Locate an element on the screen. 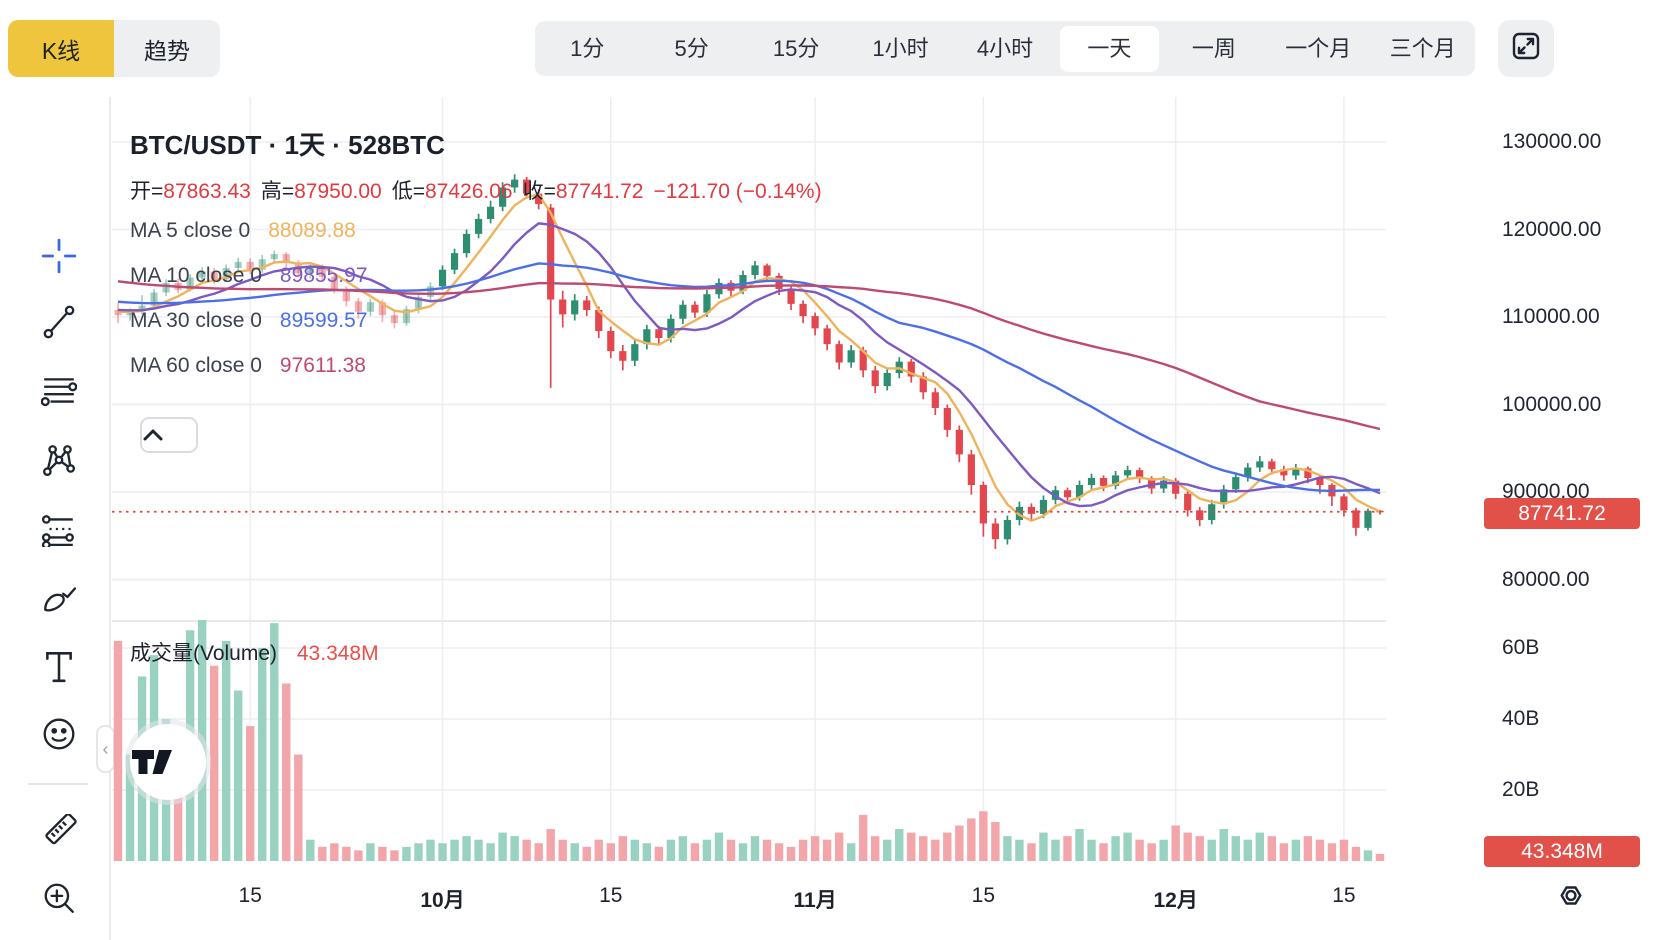  ohlc-label-1: 高= is located at coordinates (277, 191).